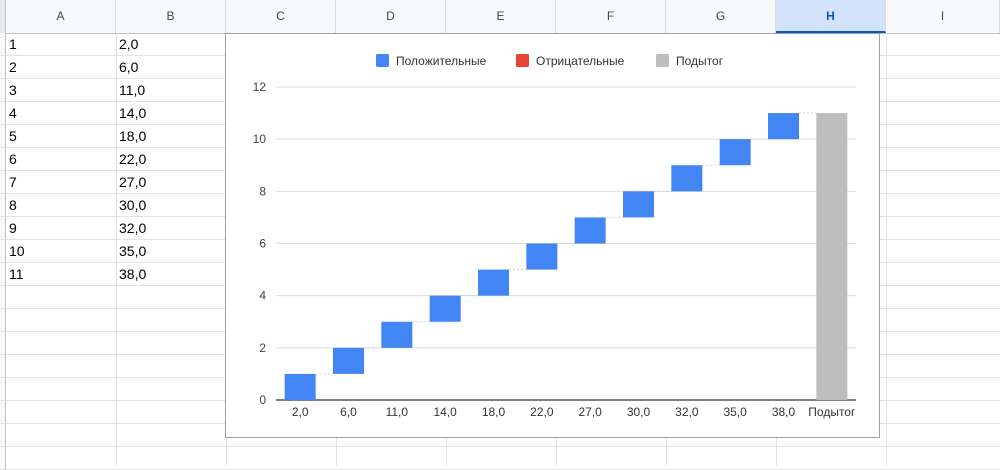  I want to click on select-all-corner, so click(3, 16).